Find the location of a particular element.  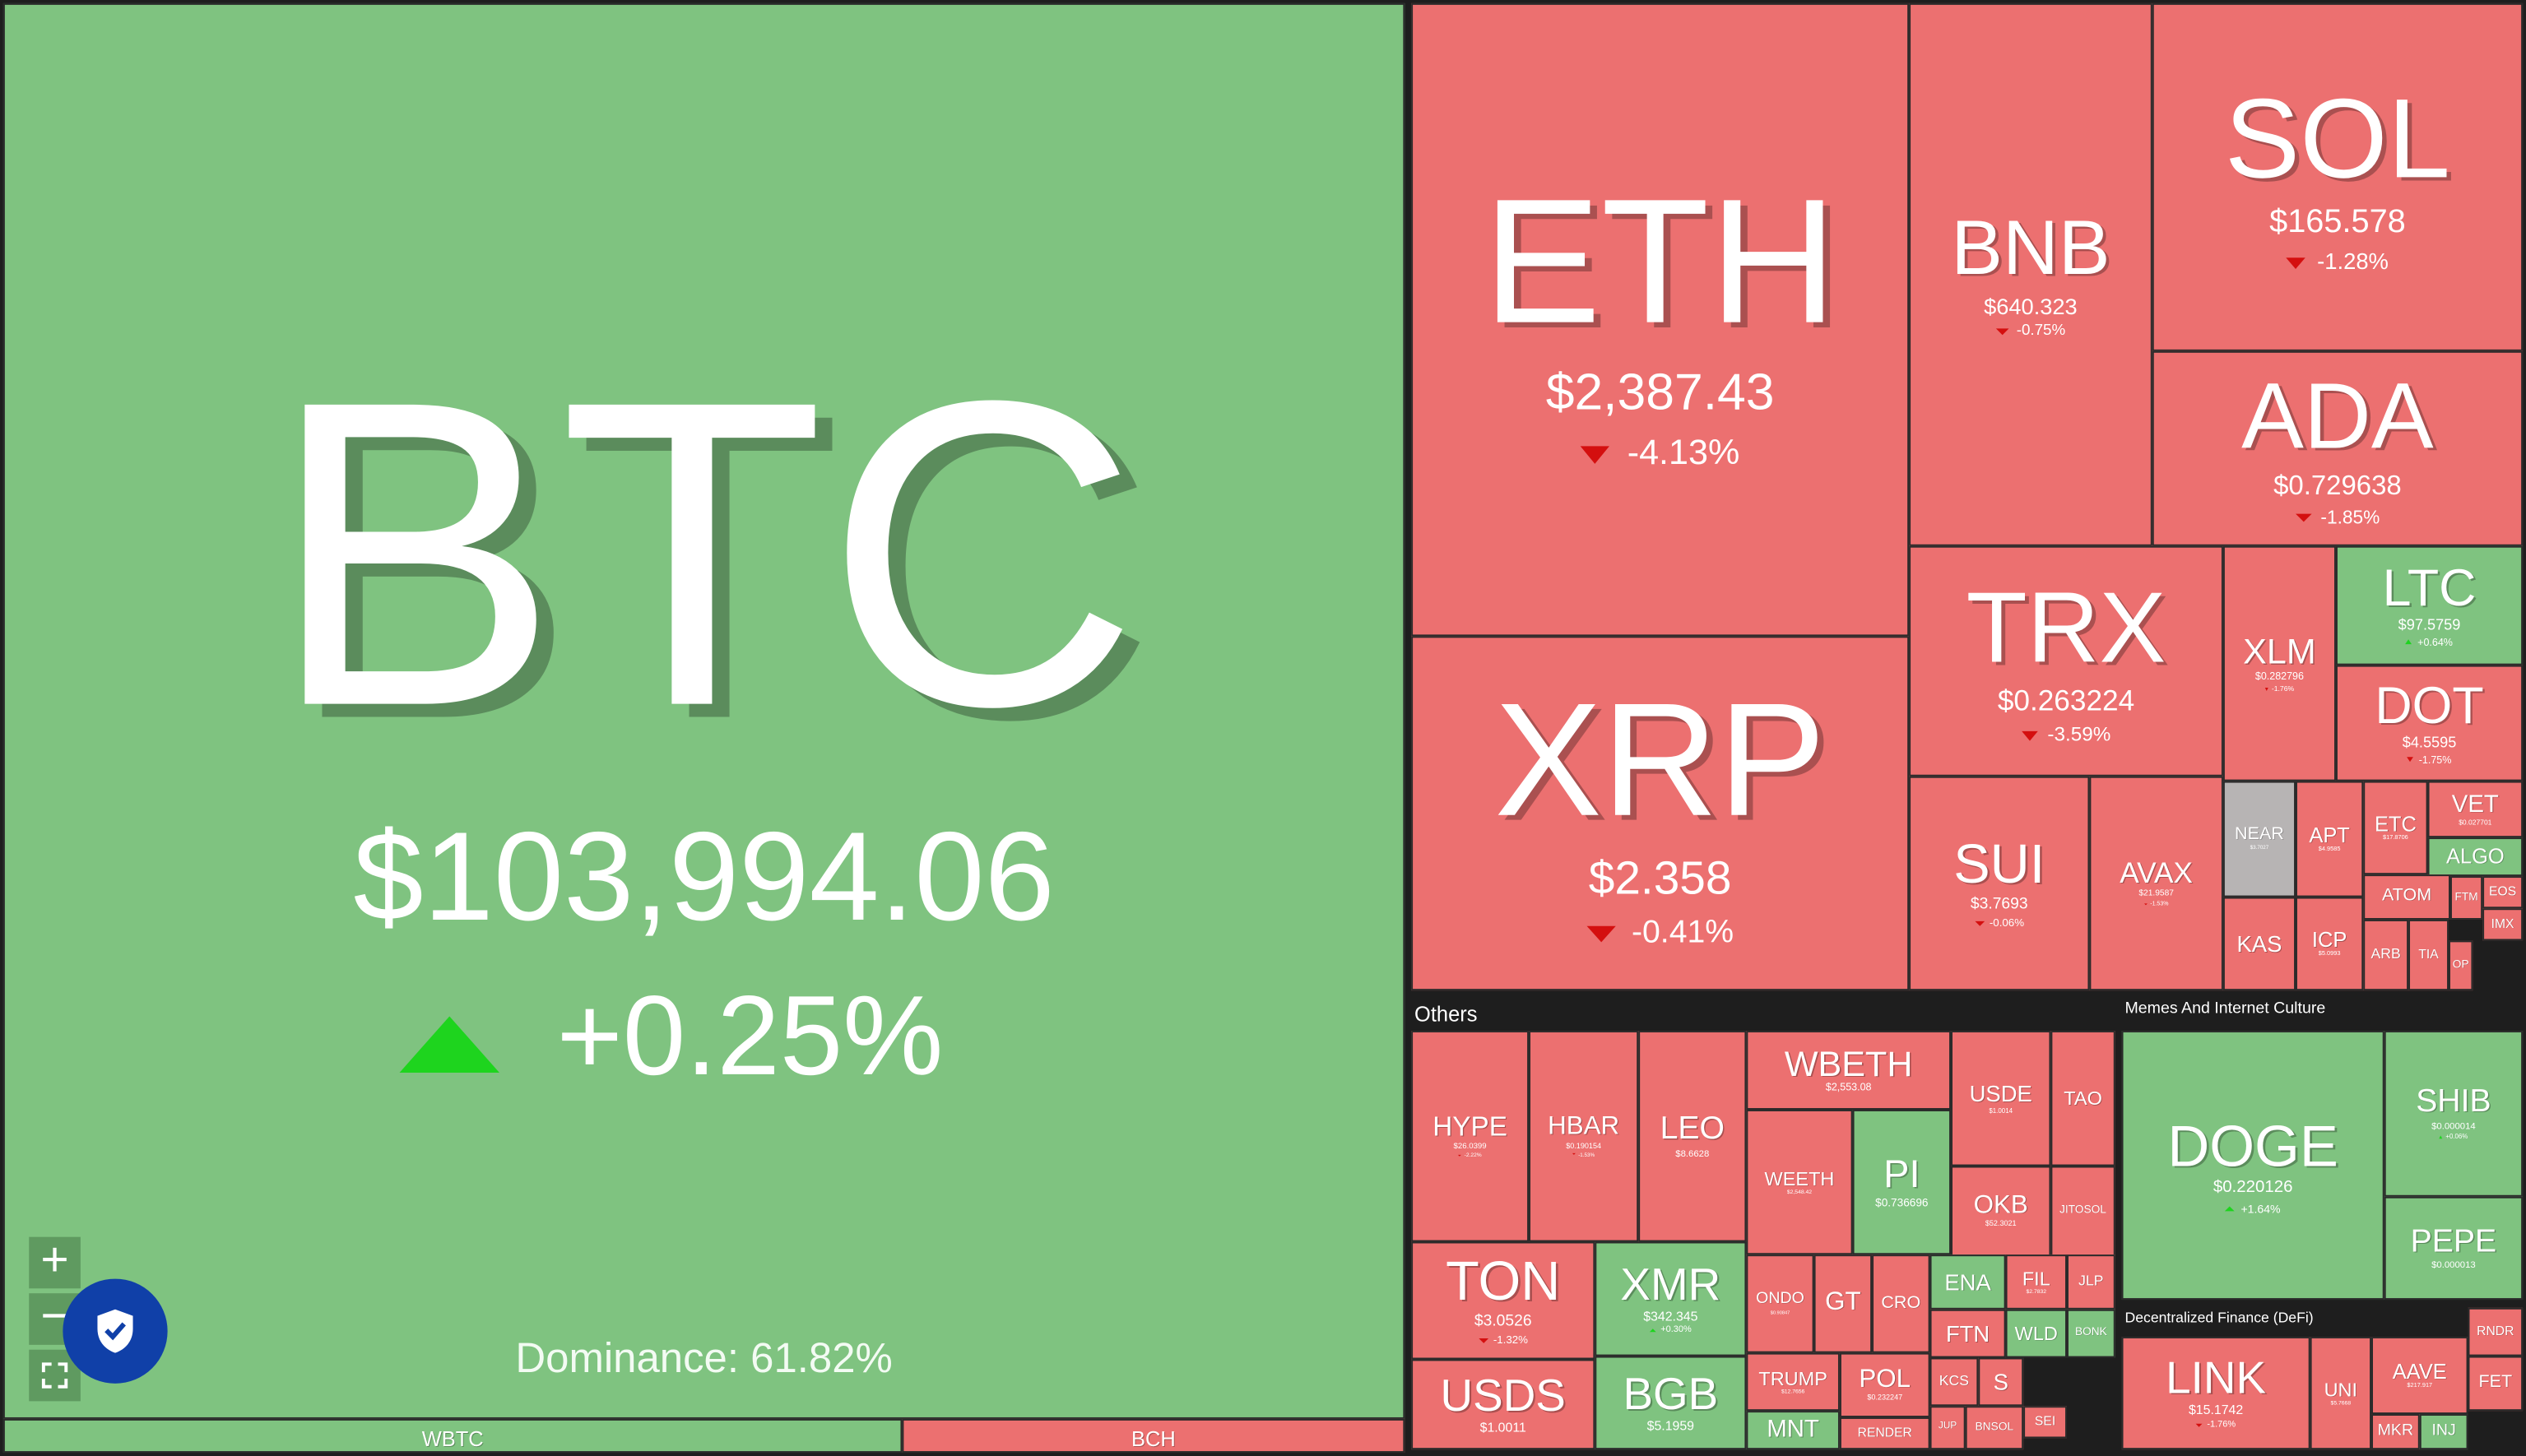

coin-symbol: SEI is located at coordinates (2045, 1421).